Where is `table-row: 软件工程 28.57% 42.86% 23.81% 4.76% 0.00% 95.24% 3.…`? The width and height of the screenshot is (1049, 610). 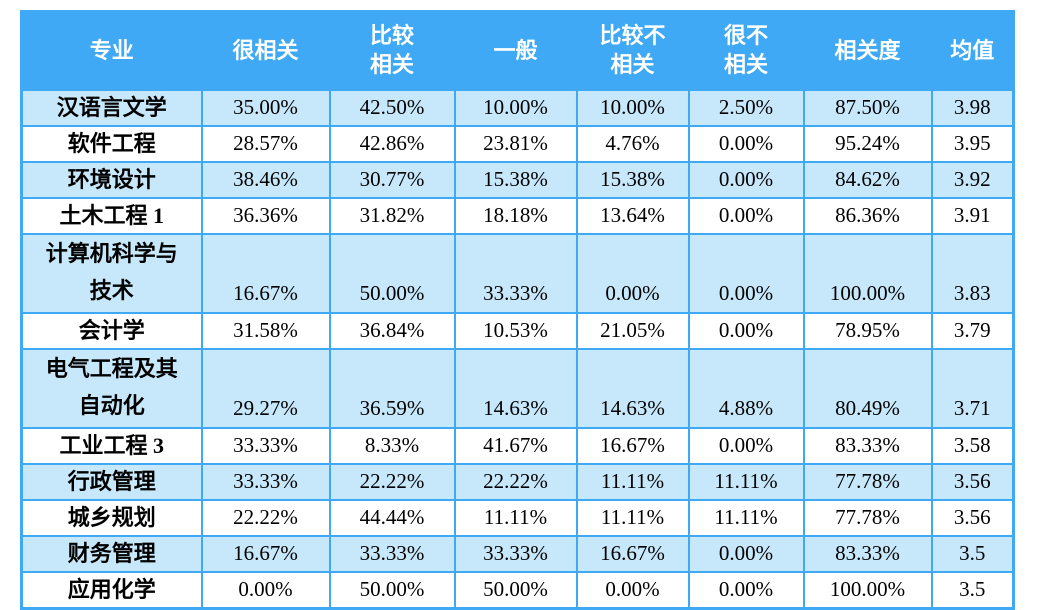
table-row: 软件工程 28.57% 42.86% 23.81% 4.76% 0.00% 95.24% 3.… is located at coordinates (517, 144).